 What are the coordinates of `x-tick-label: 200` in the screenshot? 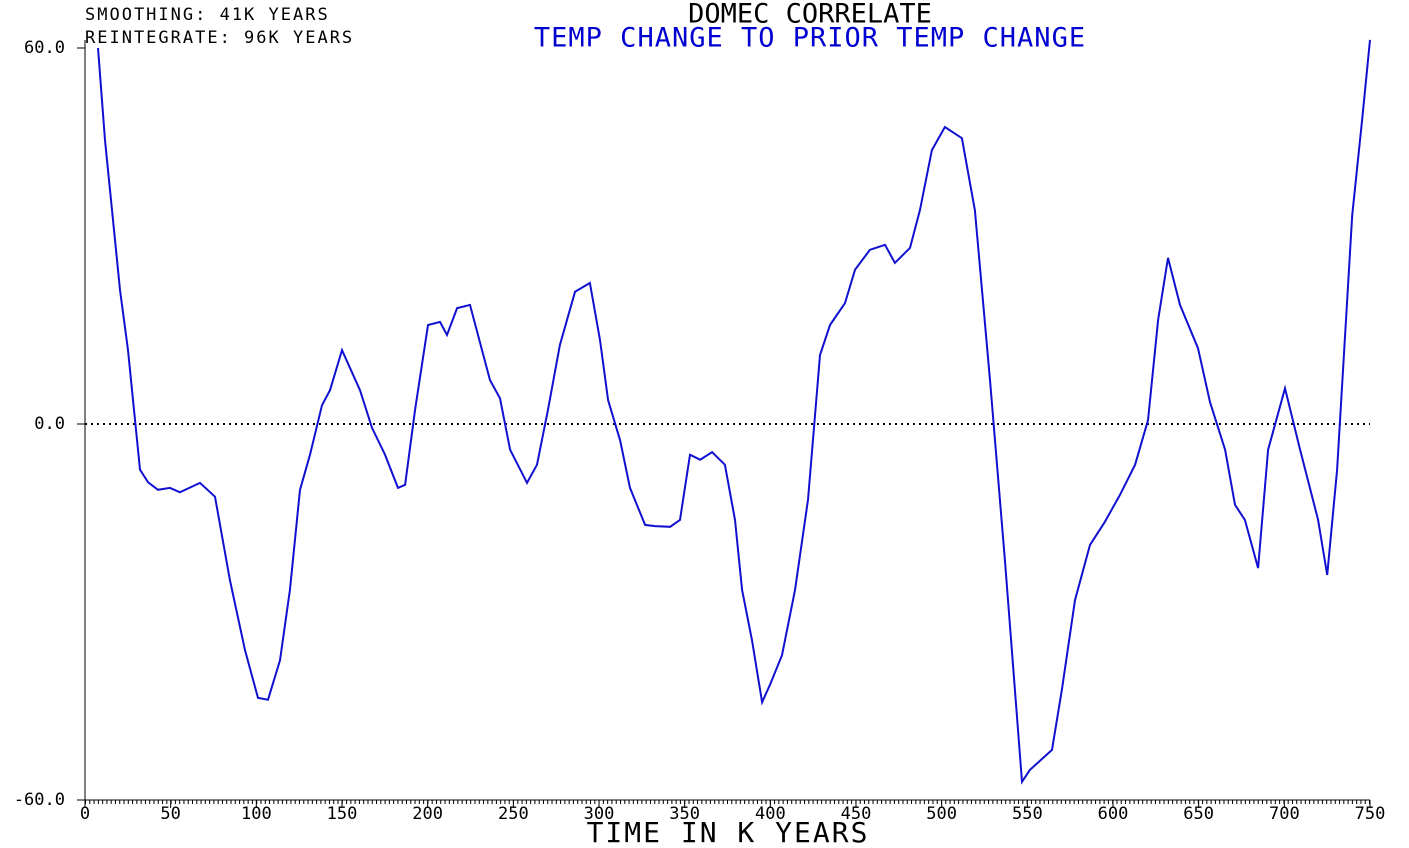 It's located at (427, 814).